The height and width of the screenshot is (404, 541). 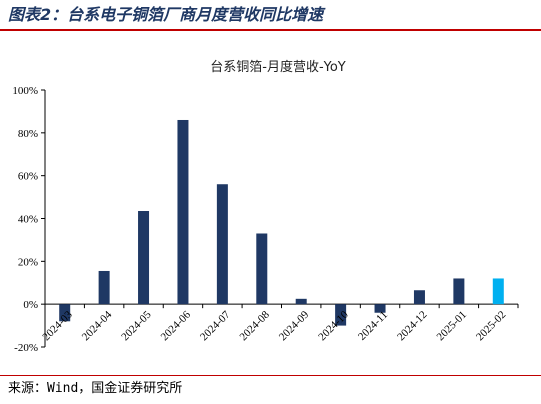 What do you see at coordinates (97, 325) in the screenshot?
I see `x-tick-label: 2024-04` at bounding box center [97, 325].